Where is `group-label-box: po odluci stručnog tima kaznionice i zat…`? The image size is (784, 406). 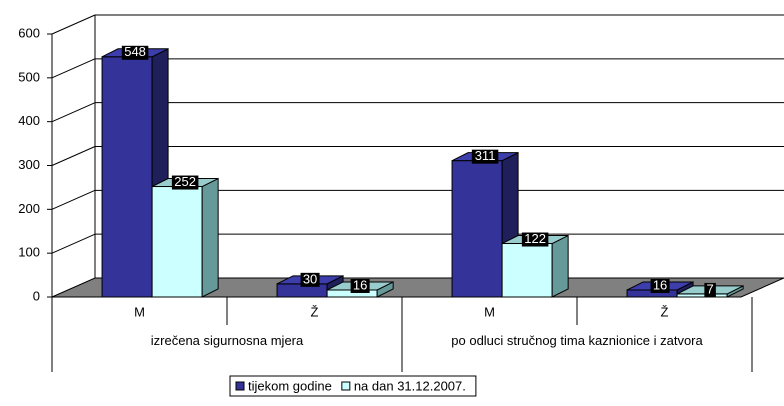 group-label-box: po odluci stručnog tima kaznionice i zat… is located at coordinates (577, 340).